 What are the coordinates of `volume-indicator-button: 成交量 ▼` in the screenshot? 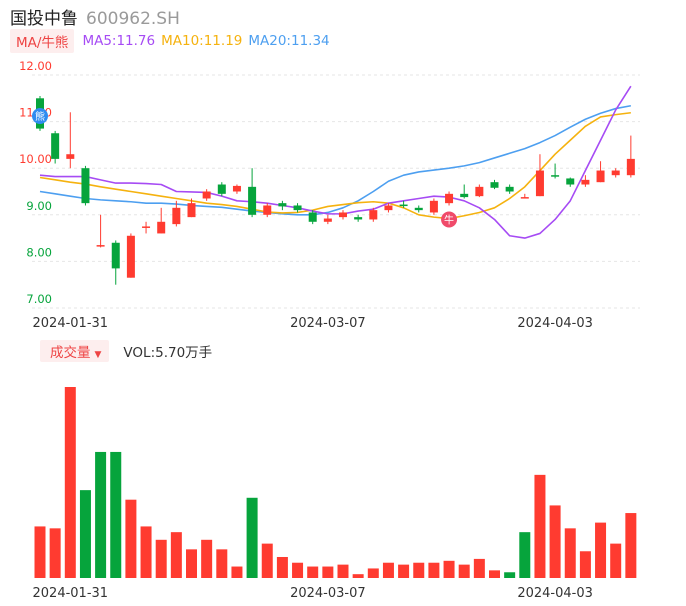 It's located at (75, 351).